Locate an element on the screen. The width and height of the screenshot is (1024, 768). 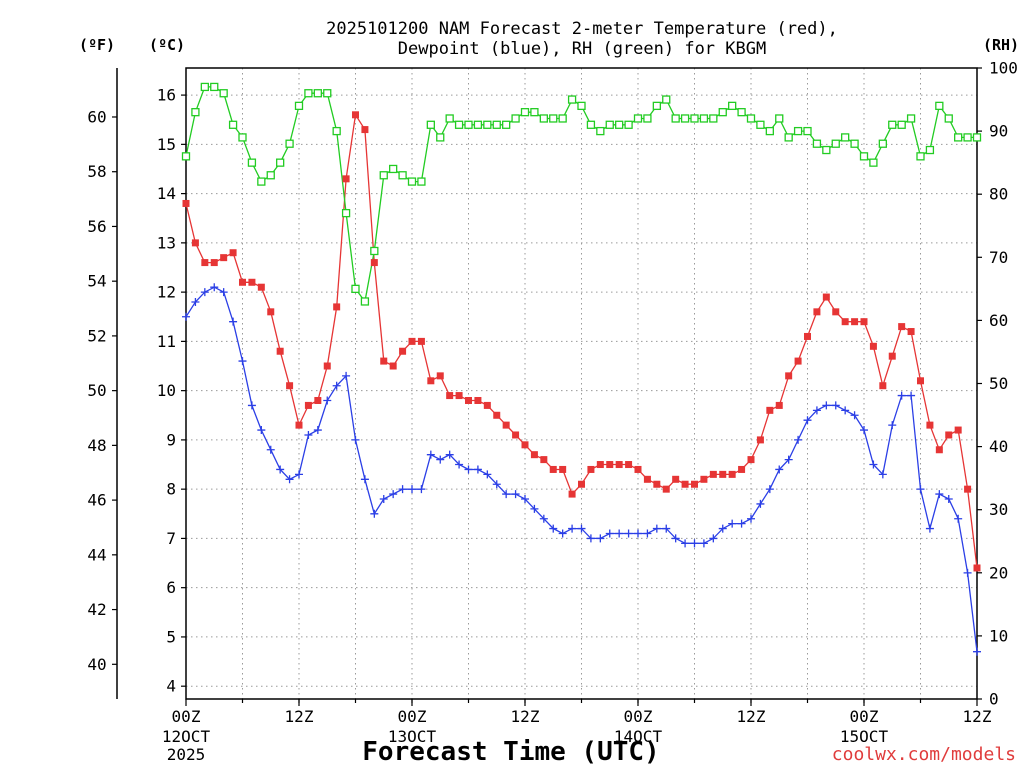
x-axis-title: Forecast Time (UTC) is located at coordinates (510, 752).